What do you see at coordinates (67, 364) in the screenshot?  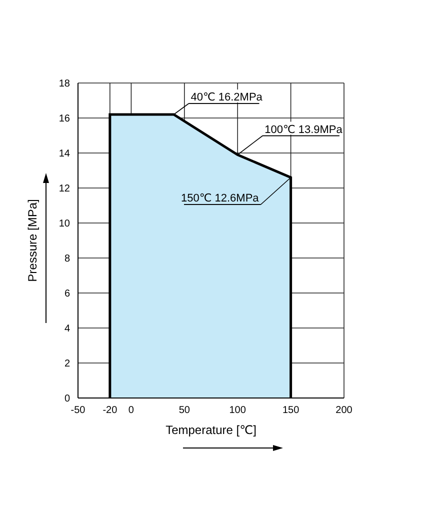 I see `y-tick-label: 2` at bounding box center [67, 364].